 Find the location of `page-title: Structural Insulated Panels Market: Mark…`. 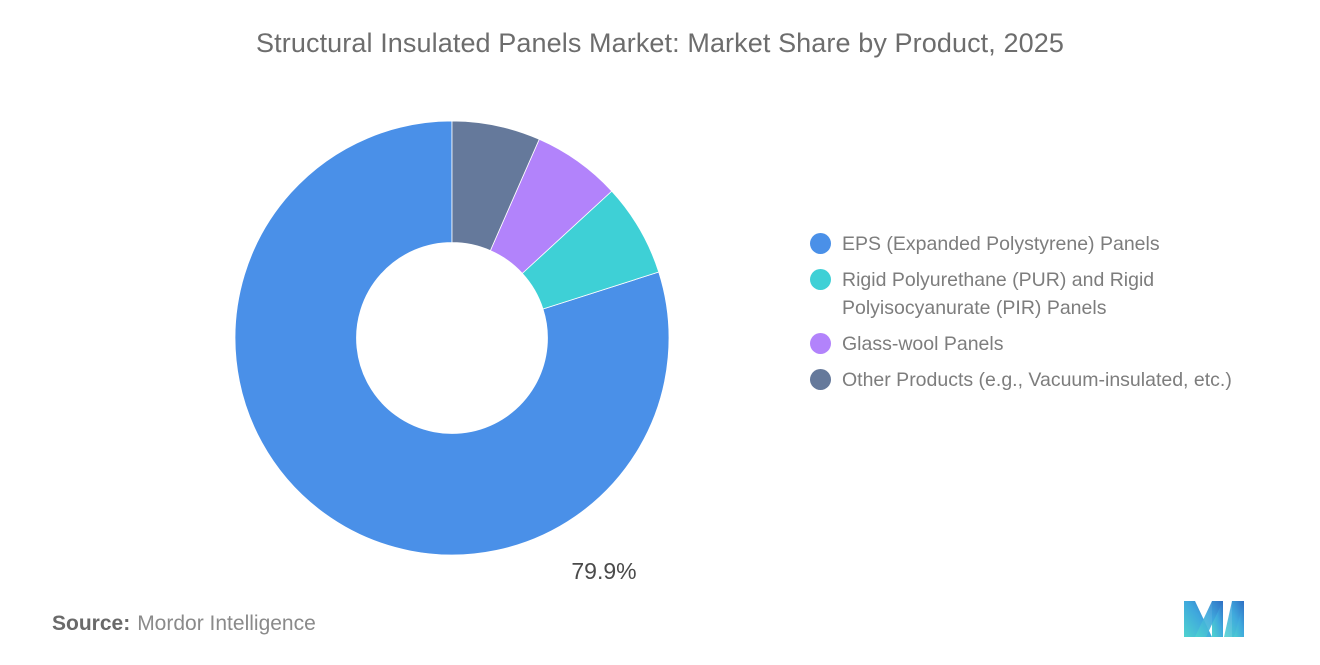

page-title: Structural Insulated Panels Market: Mark… is located at coordinates (660, 43).